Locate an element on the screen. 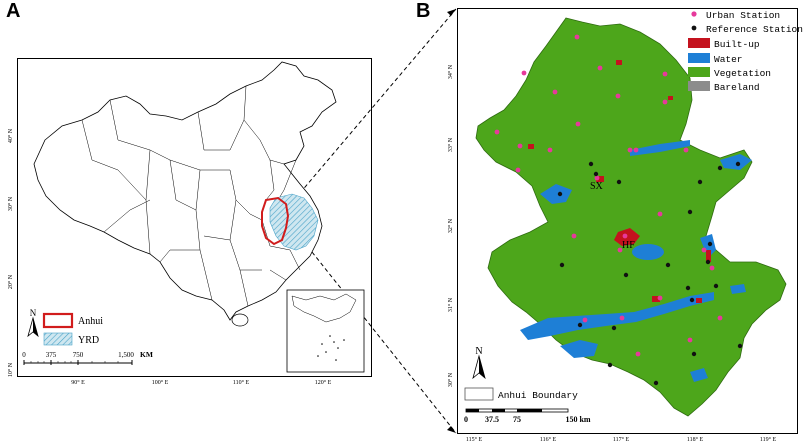  svg-text: KM is located at coordinates (146, 354).